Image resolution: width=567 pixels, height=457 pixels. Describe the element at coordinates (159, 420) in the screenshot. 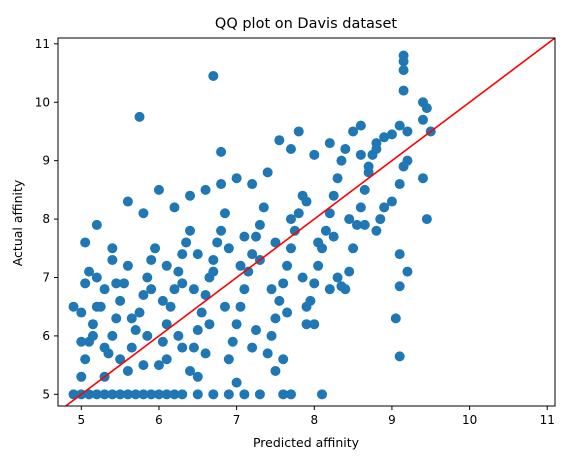

I see `x-tick-label: 6` at that location.